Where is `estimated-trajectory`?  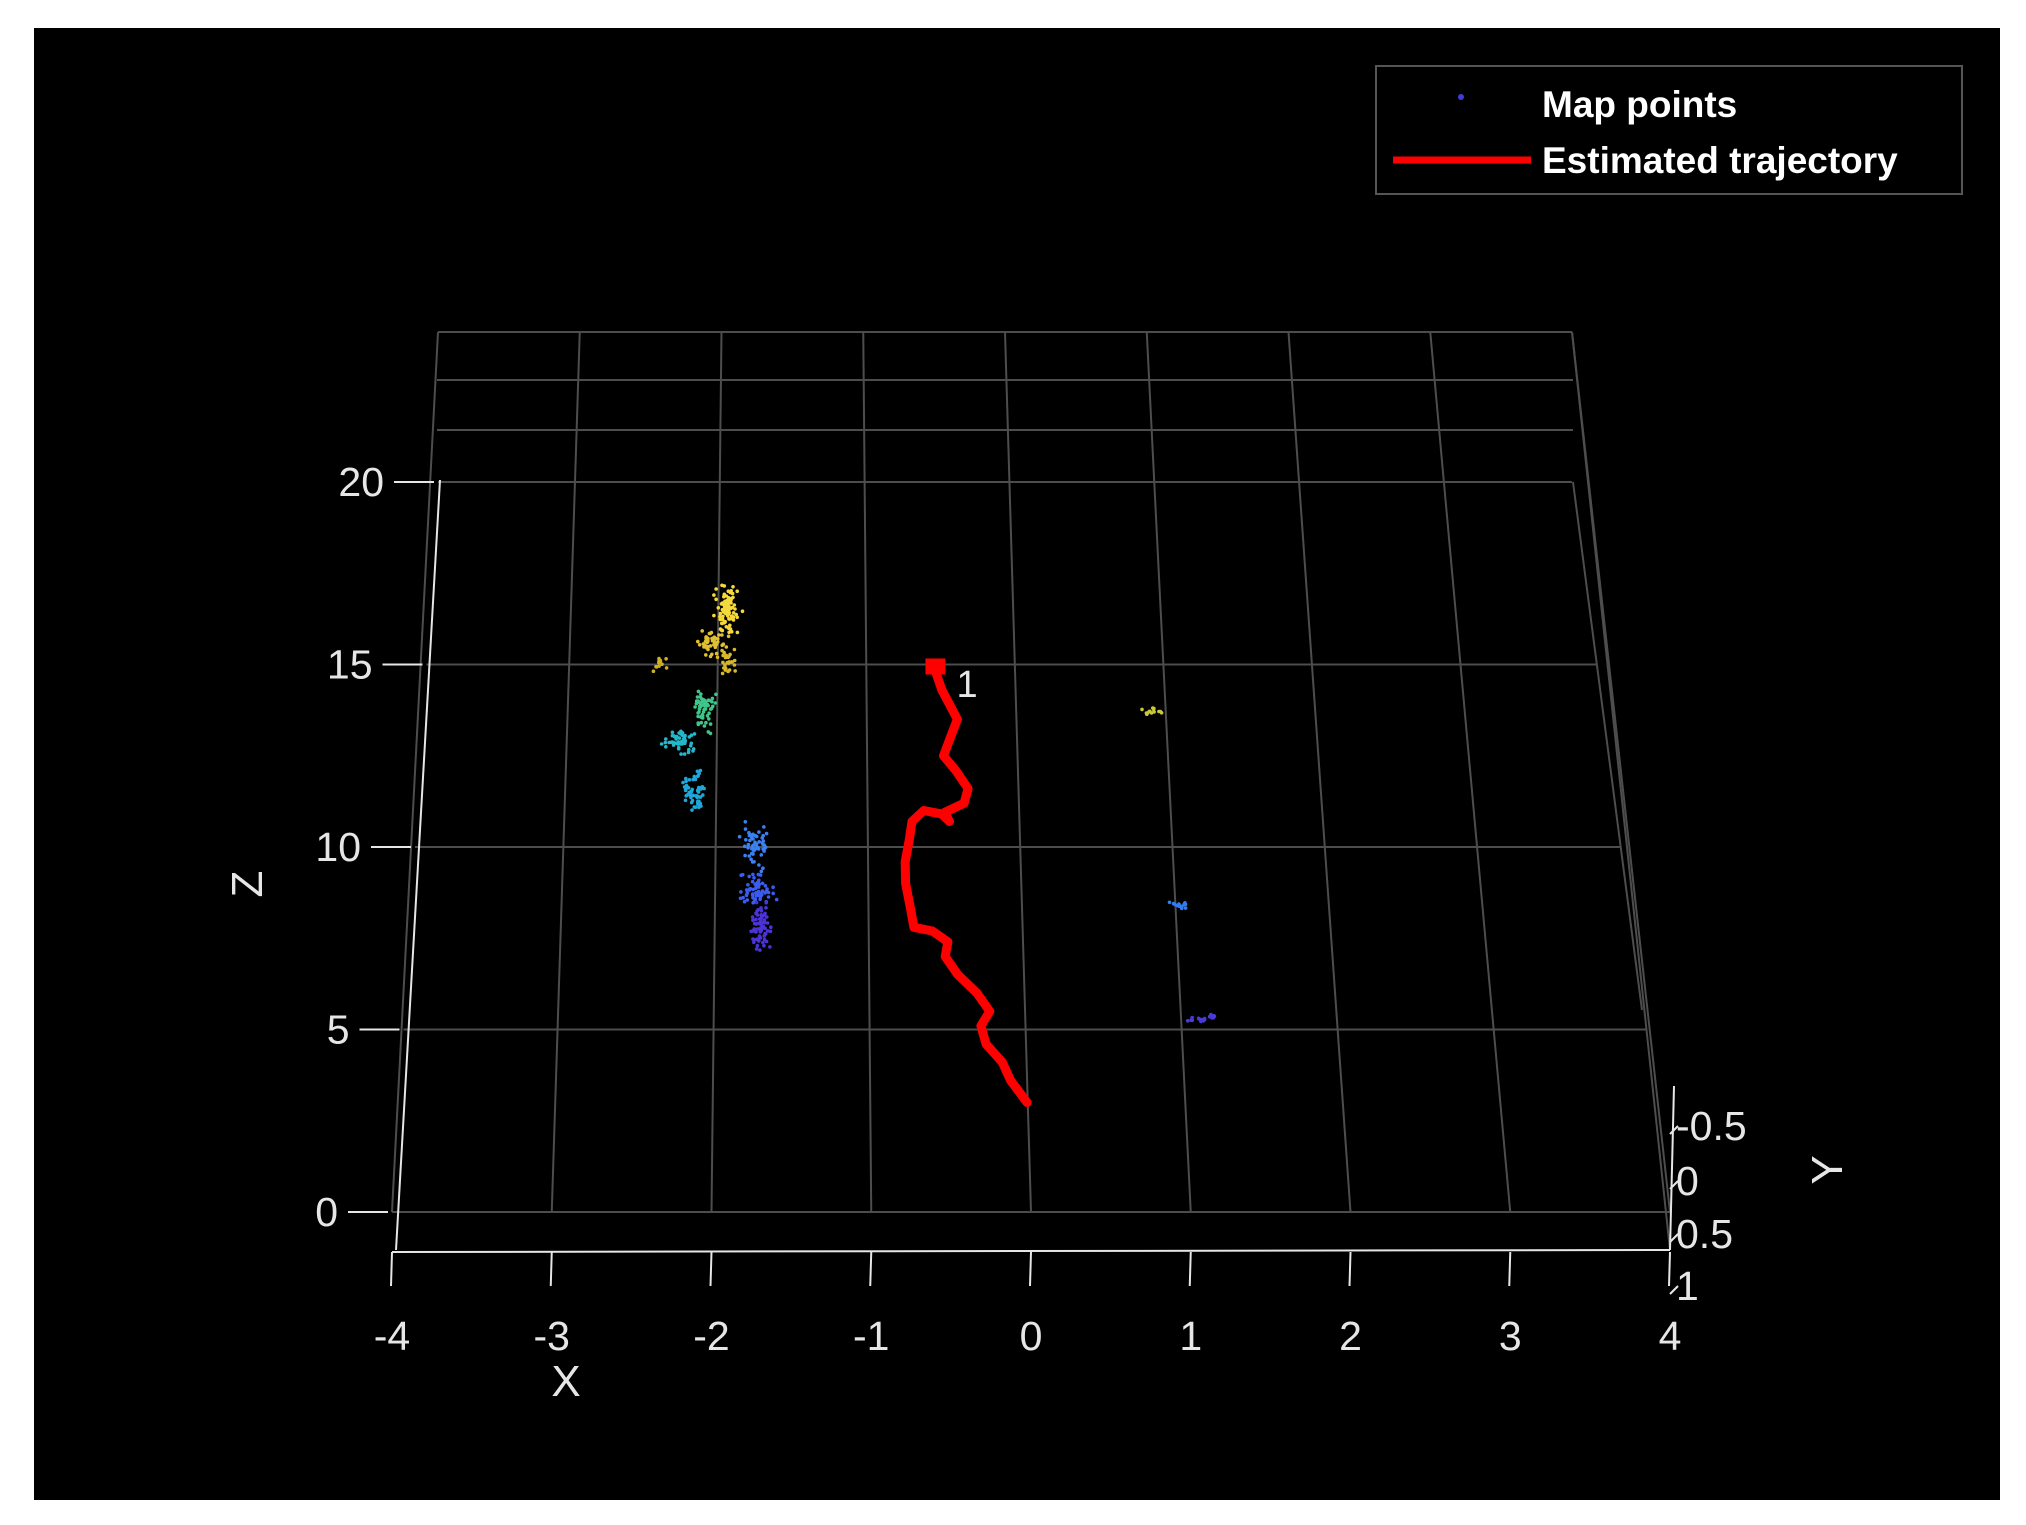 estimated-trajectory is located at coordinates (966, 882).